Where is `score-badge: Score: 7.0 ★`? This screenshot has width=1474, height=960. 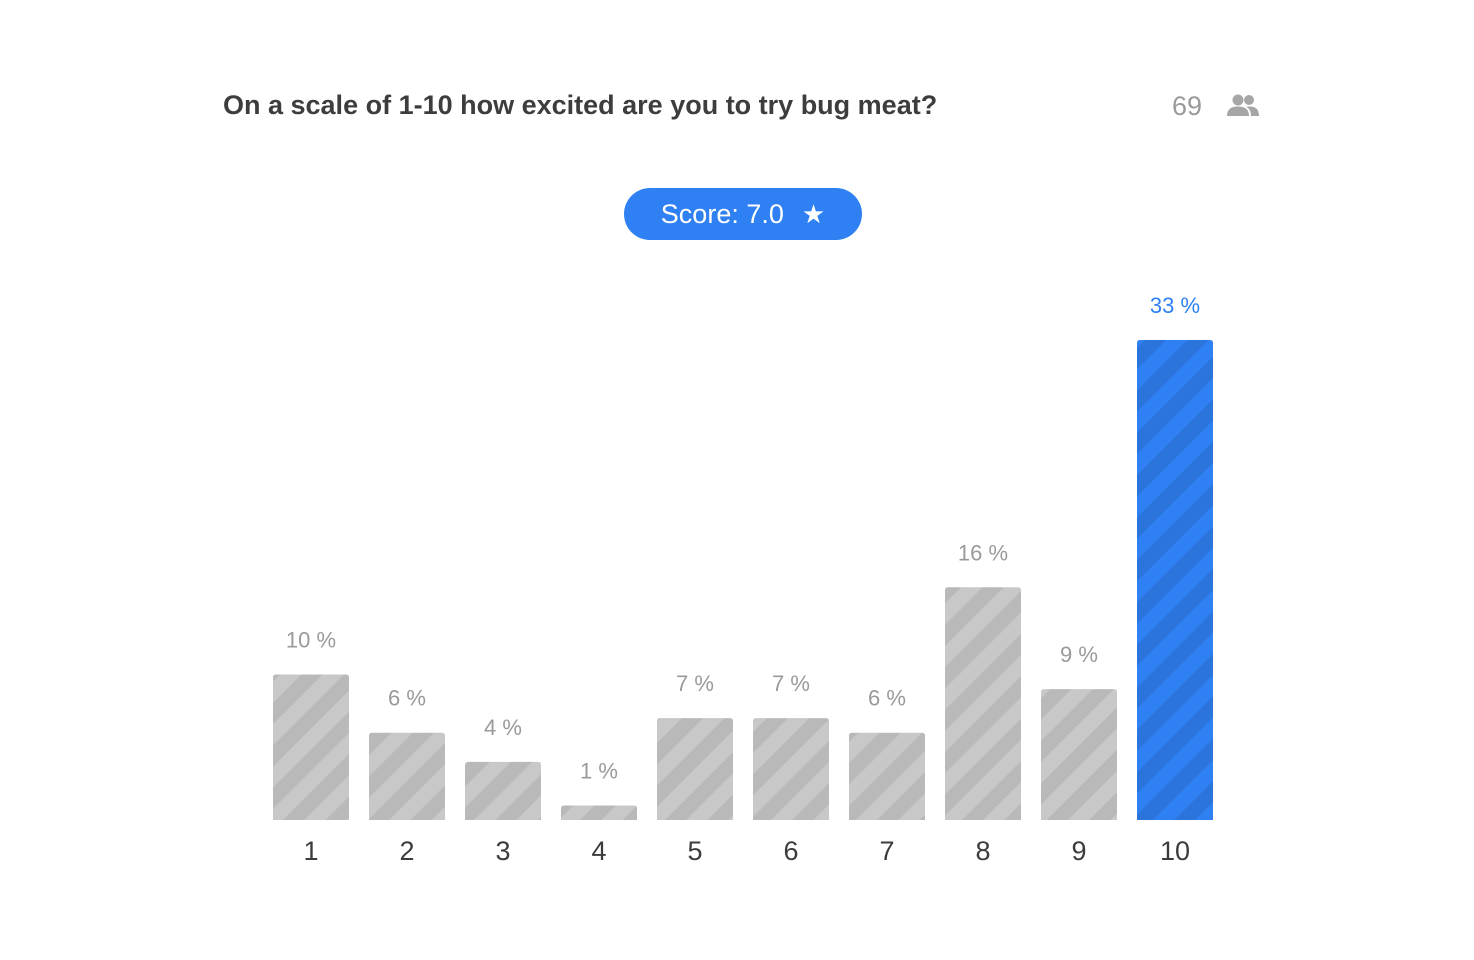 score-badge: Score: 7.0 ★ is located at coordinates (743, 214).